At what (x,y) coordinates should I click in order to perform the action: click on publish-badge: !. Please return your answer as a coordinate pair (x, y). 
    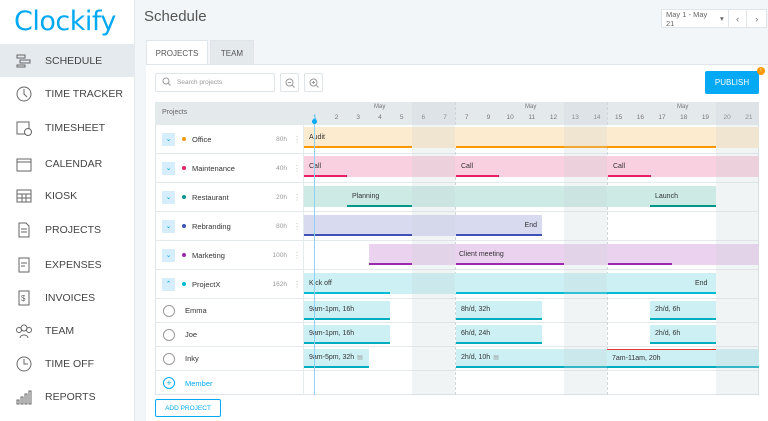
    Looking at the image, I should click on (761, 71).